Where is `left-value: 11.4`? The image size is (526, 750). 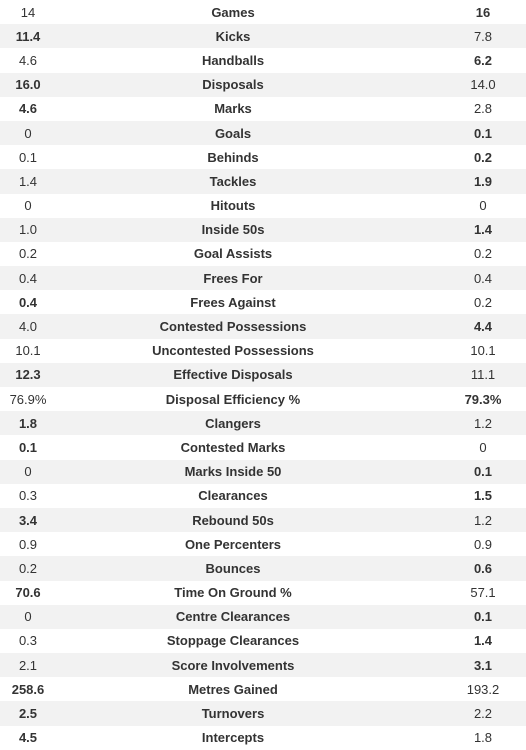 left-value: 11.4 is located at coordinates (28, 36).